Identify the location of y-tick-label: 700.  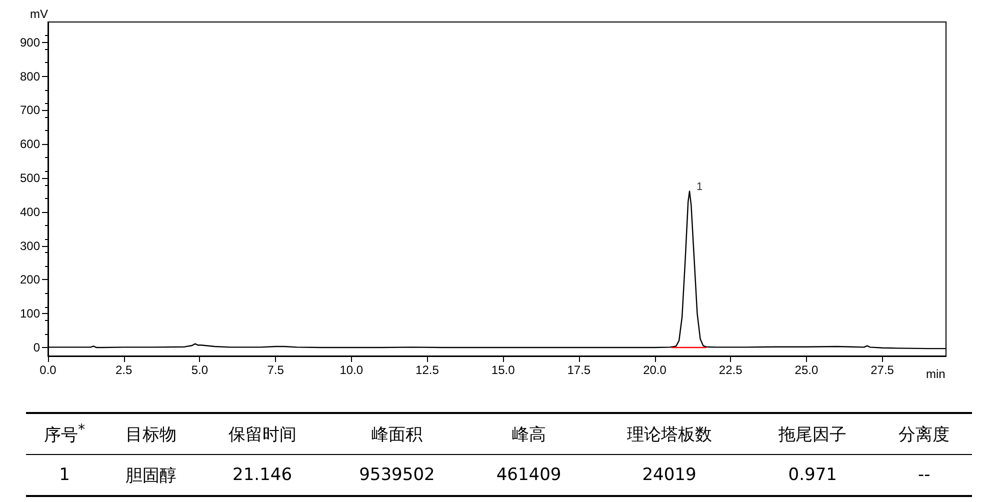
(30, 110).